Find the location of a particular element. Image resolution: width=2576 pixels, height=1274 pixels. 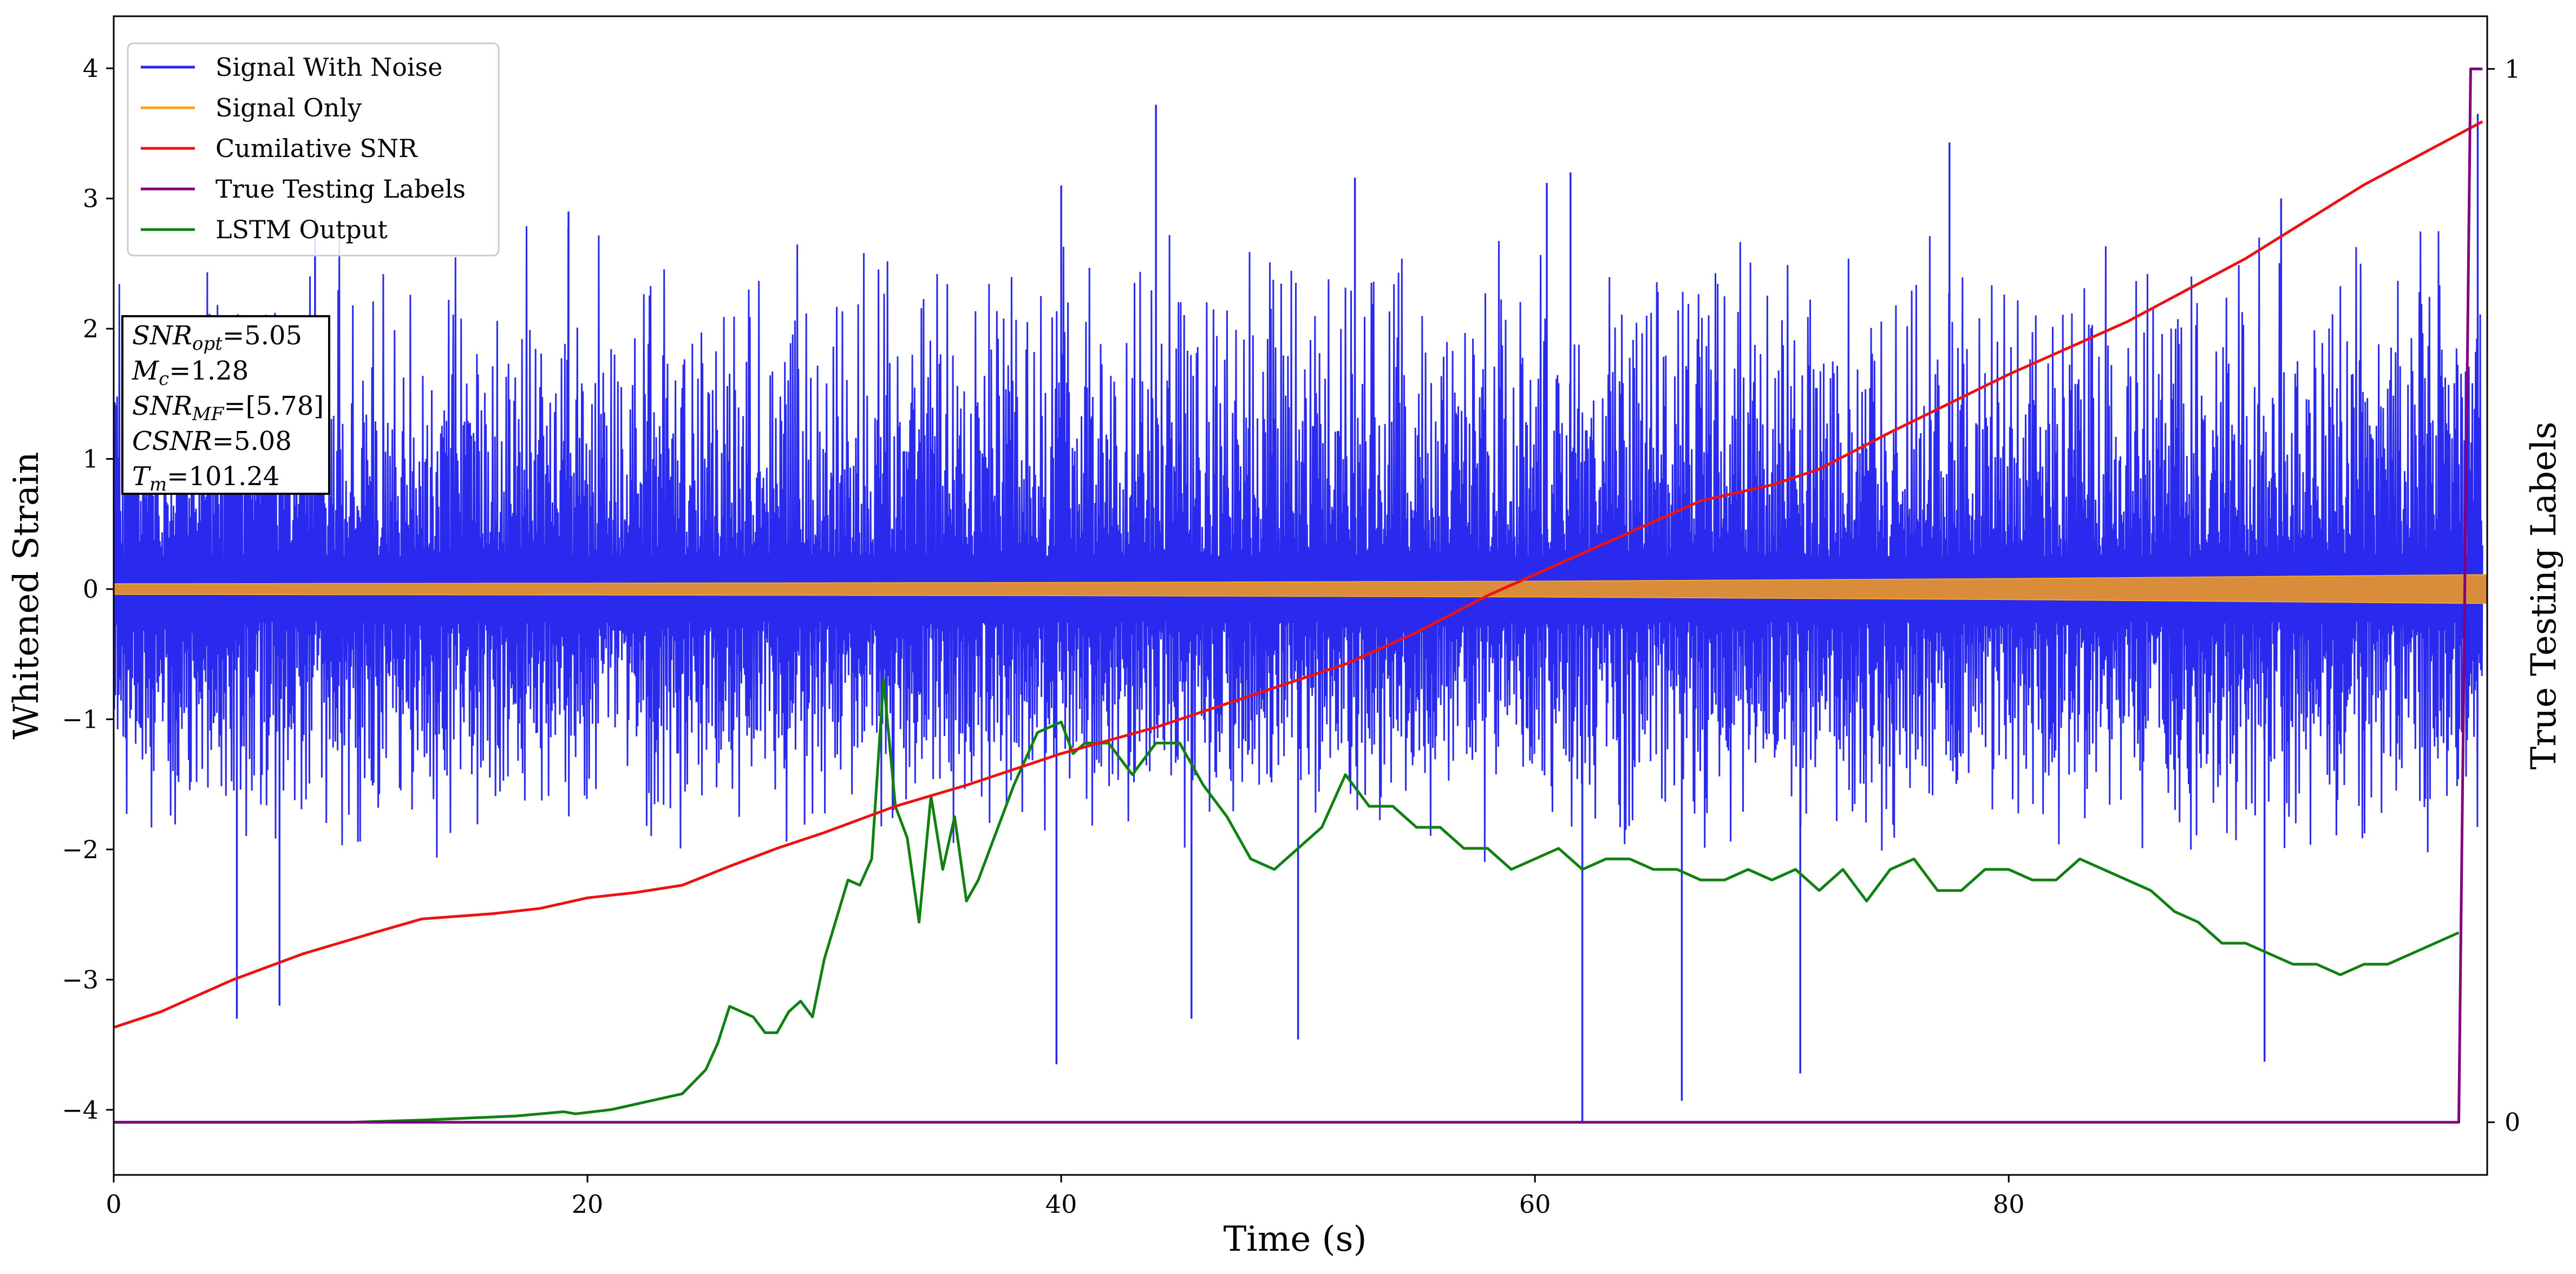

y-tick-label: 1 is located at coordinates (91, 459).